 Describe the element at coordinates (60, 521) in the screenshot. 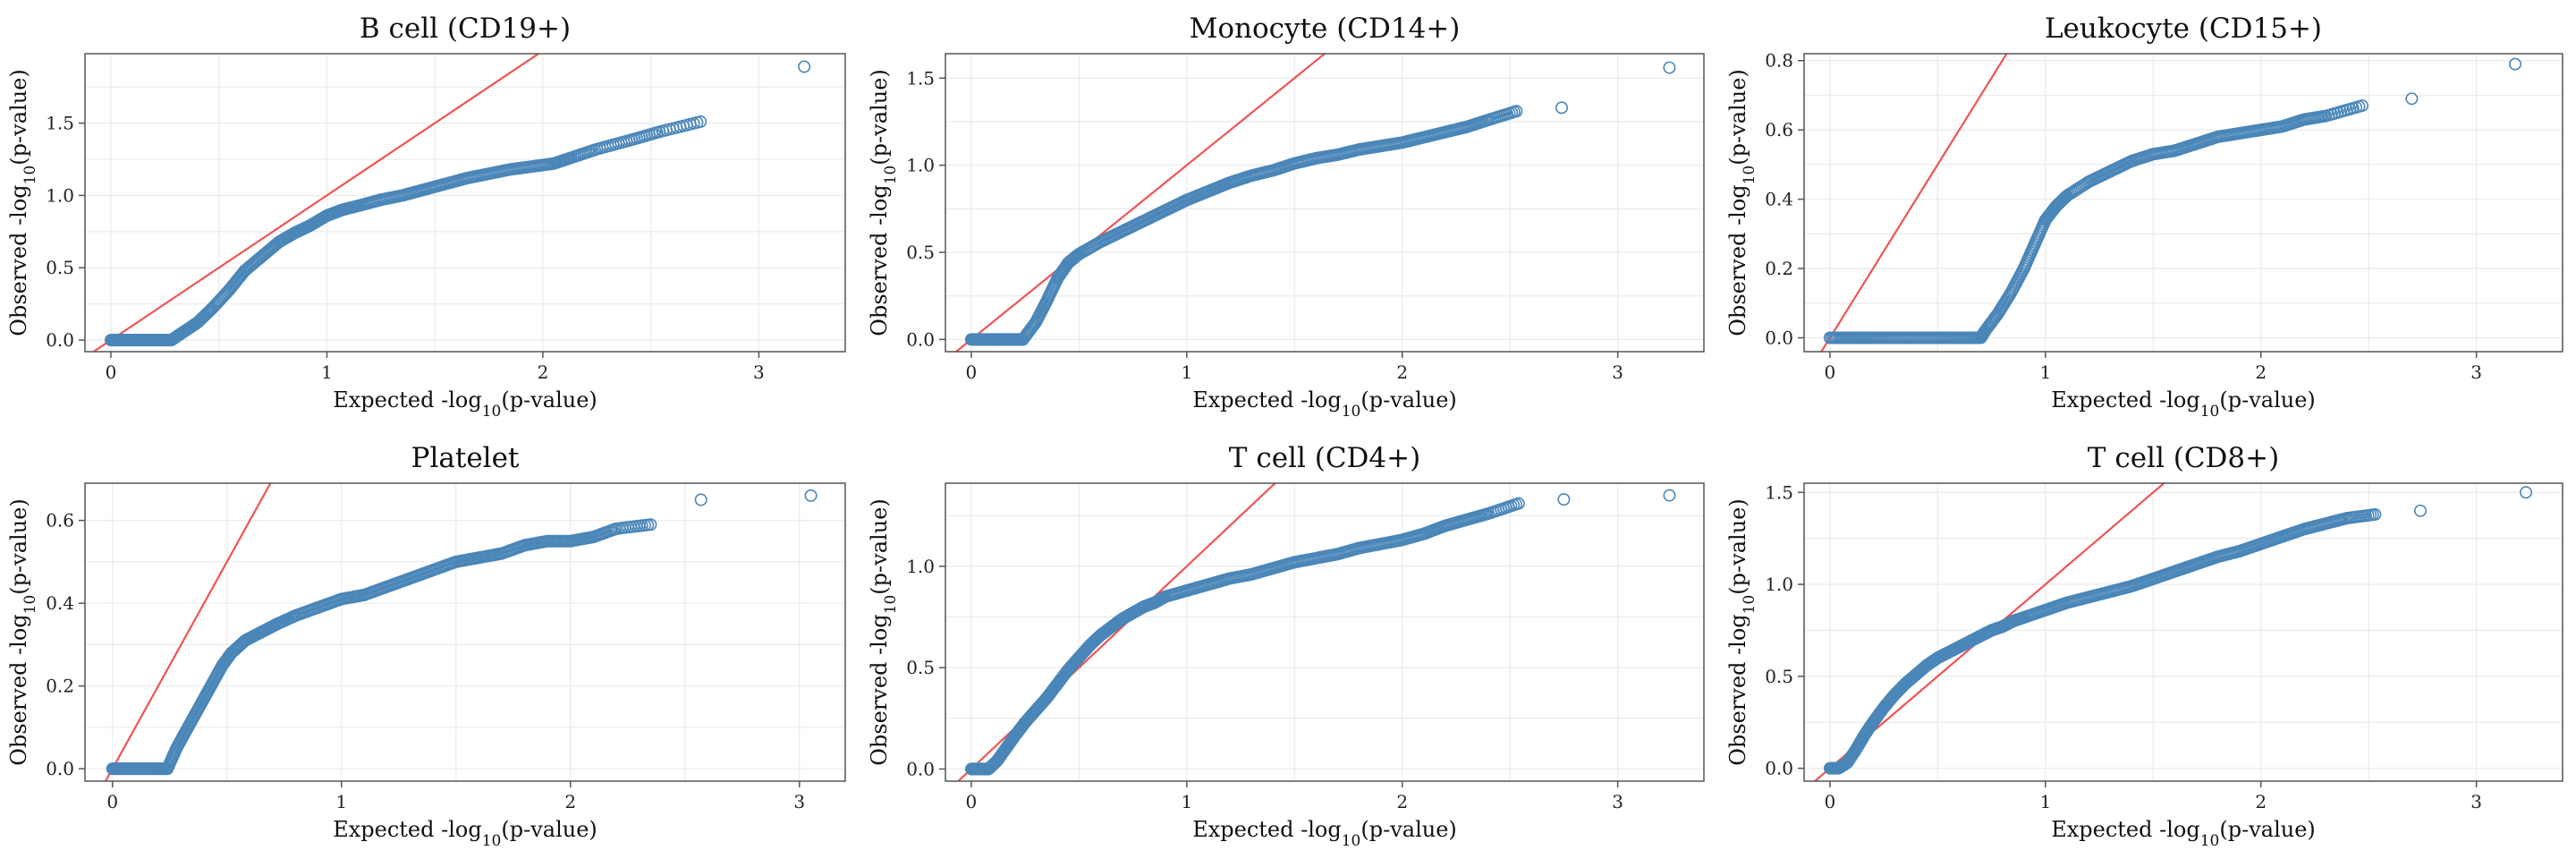

I see `y-tick-label: 0.6` at that location.